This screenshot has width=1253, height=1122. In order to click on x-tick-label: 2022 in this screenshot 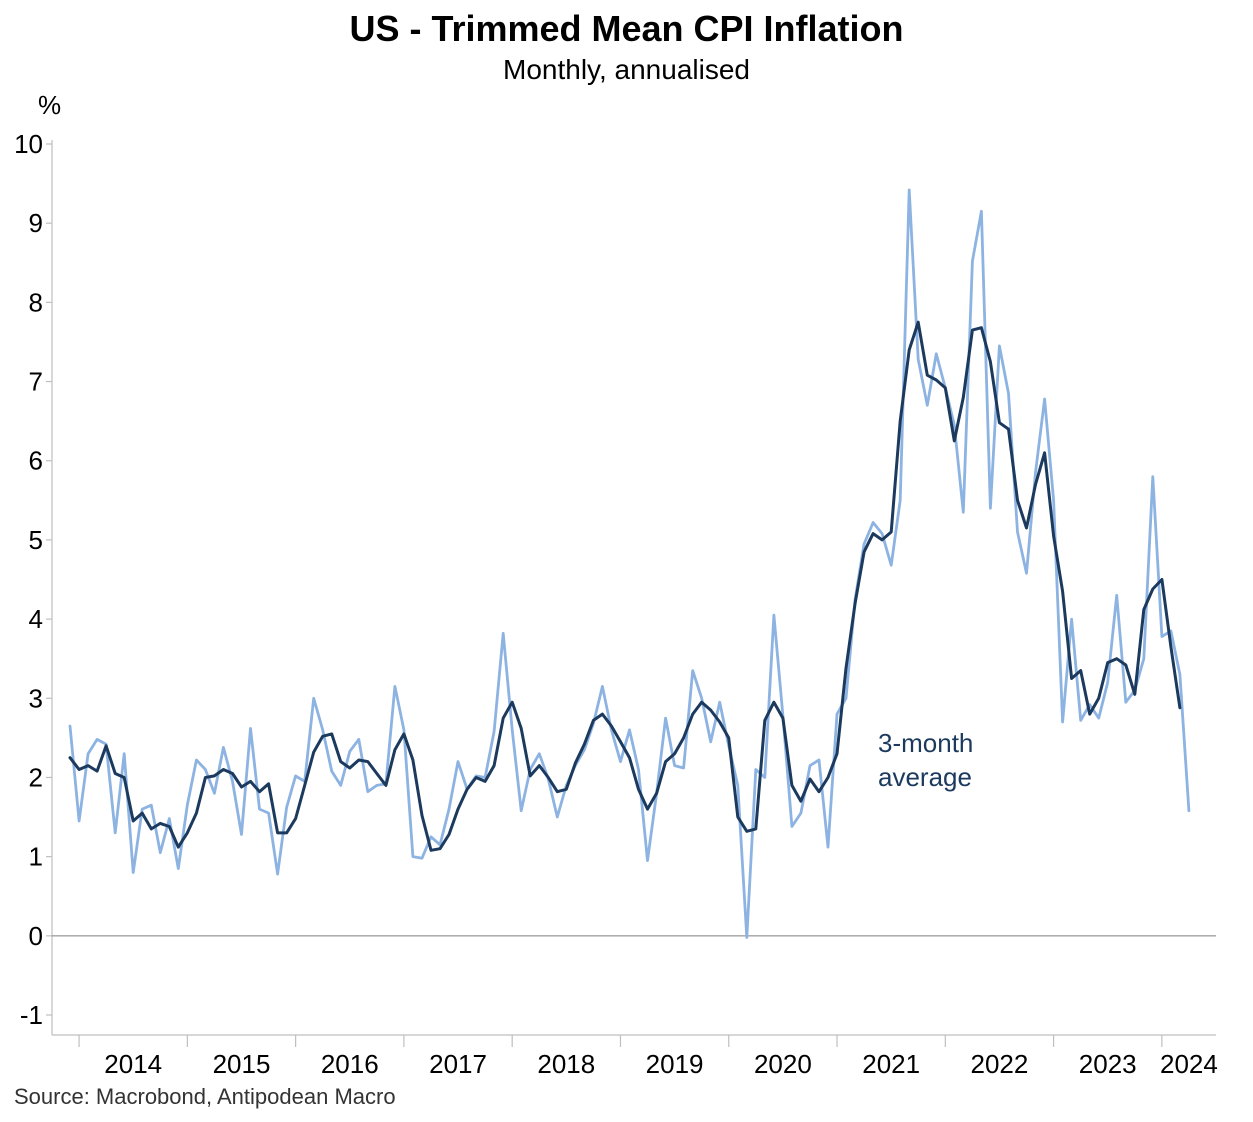, I will do `click(1000, 1064)`.